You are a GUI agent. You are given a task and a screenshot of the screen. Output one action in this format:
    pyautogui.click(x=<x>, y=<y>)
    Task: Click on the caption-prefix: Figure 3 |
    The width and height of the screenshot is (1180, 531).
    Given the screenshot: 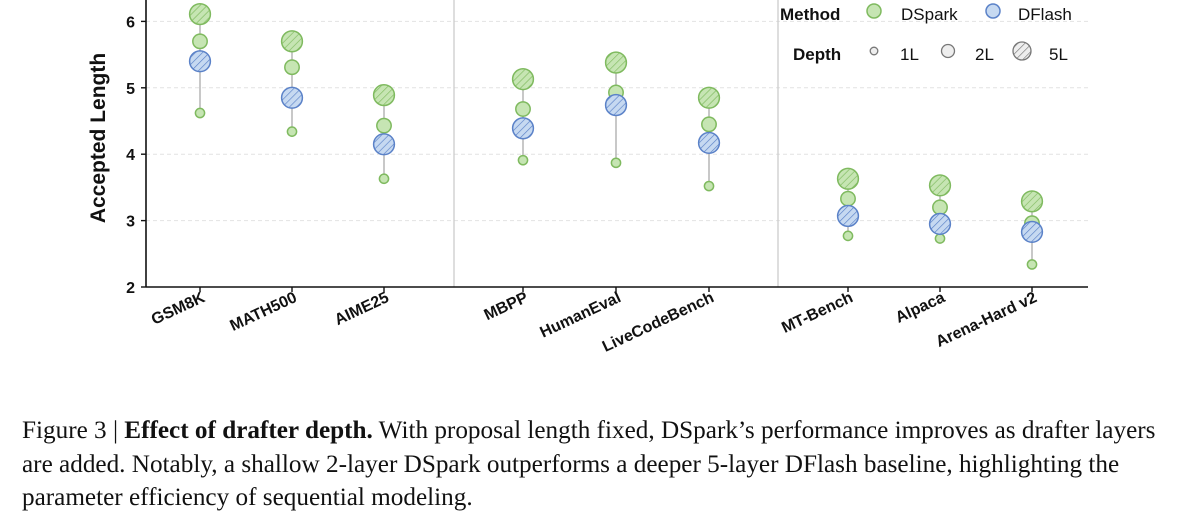 What is the action you would take?
    pyautogui.click(x=73, y=430)
    